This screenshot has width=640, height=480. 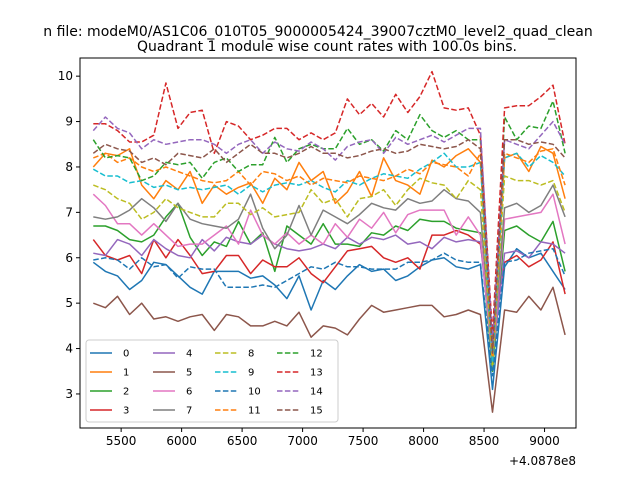 What do you see at coordinates (363, 441) in the screenshot?
I see `x-tick-label: 7500` at bounding box center [363, 441].